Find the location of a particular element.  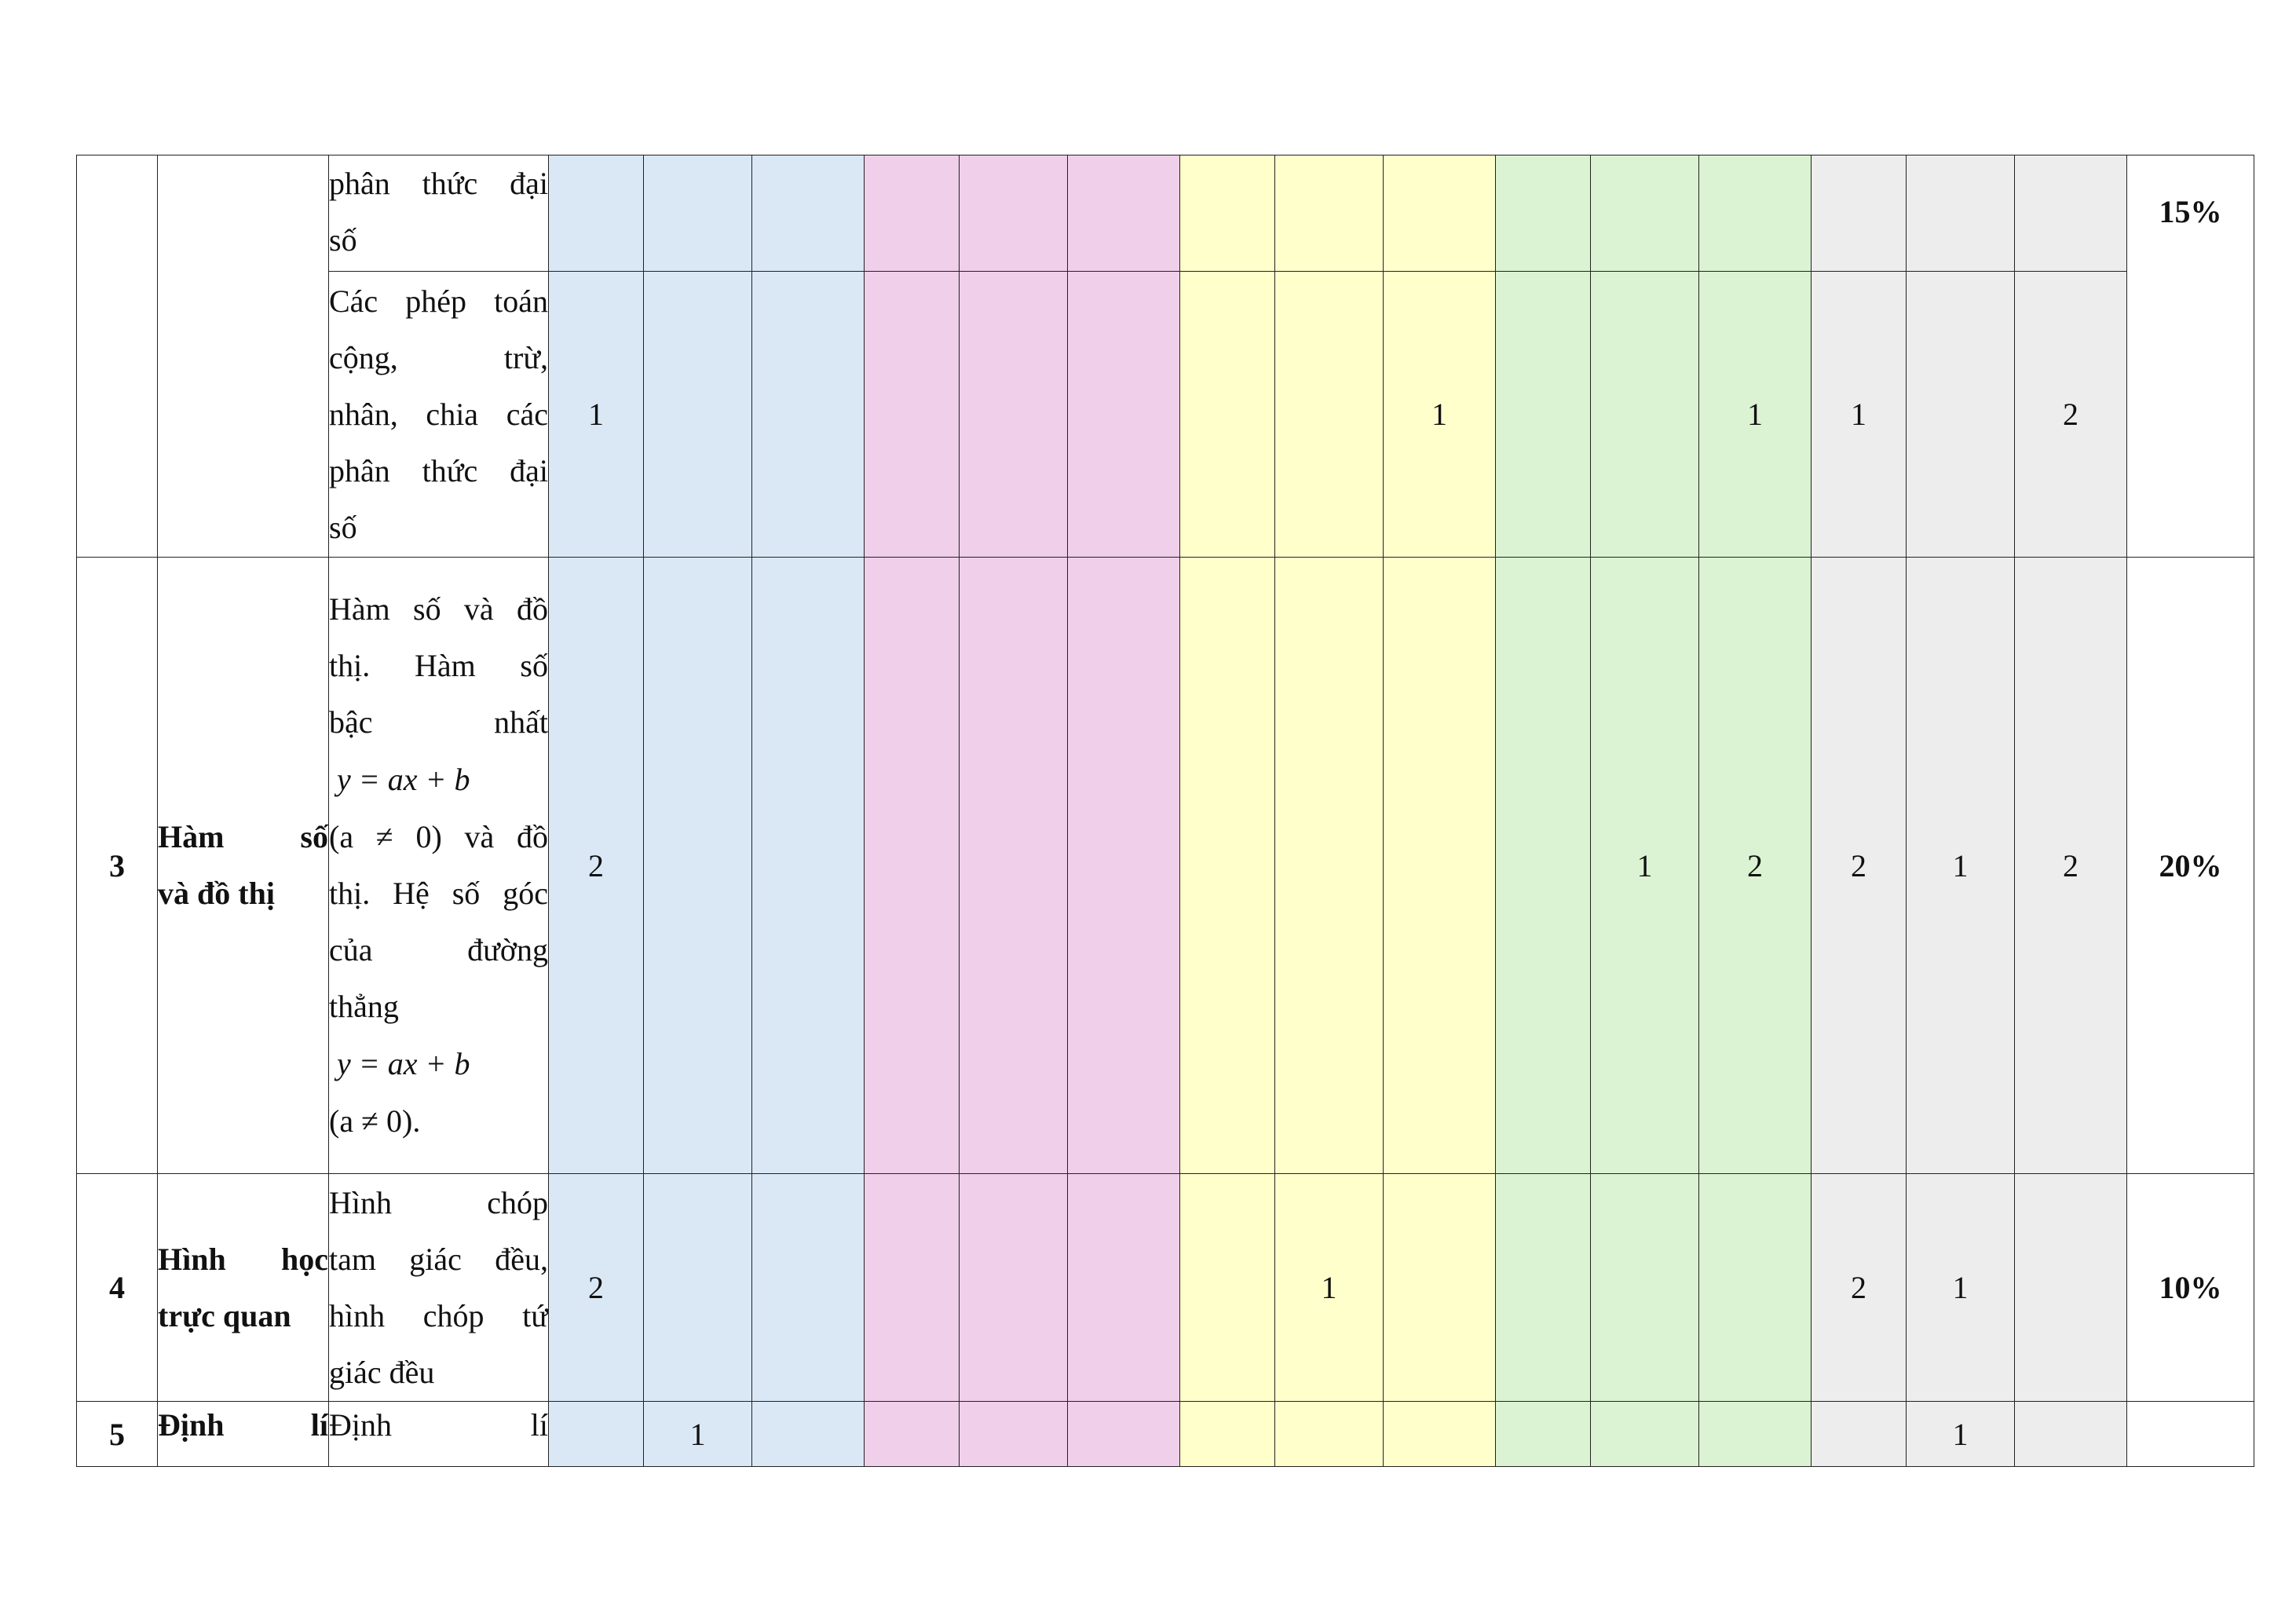

chapter-cell is located at coordinates (243, 356).